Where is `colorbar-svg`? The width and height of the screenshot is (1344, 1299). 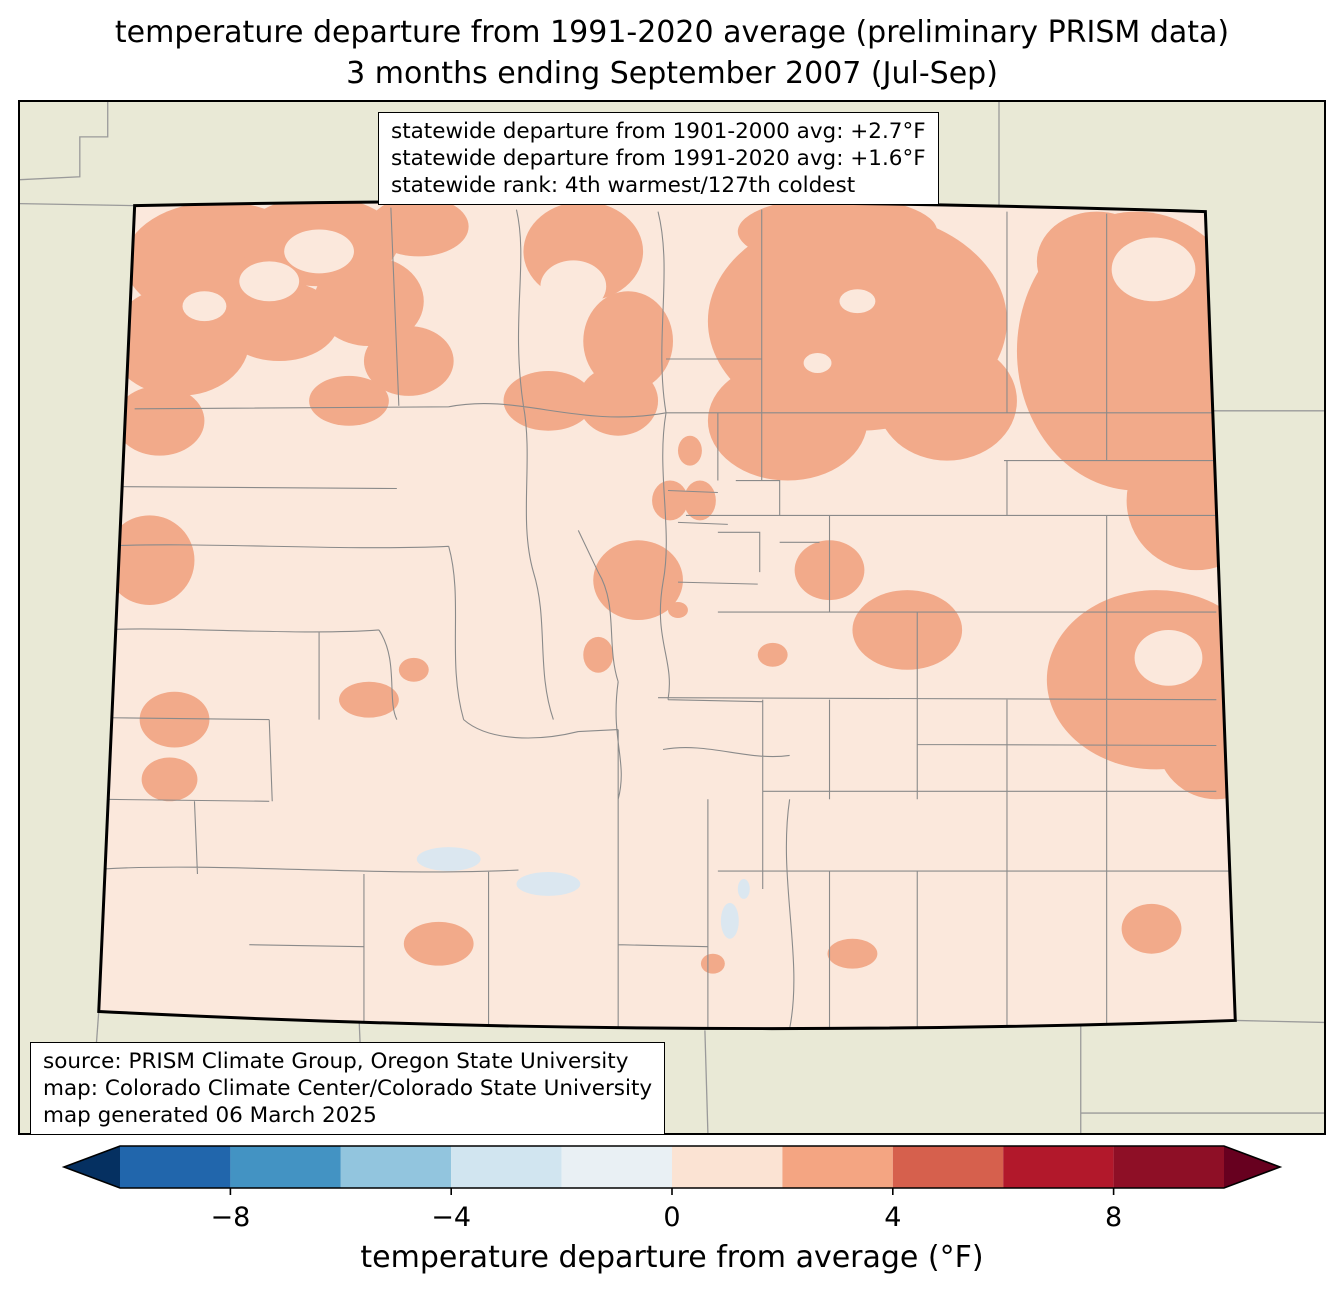 colorbar-svg is located at coordinates (672, 1170).